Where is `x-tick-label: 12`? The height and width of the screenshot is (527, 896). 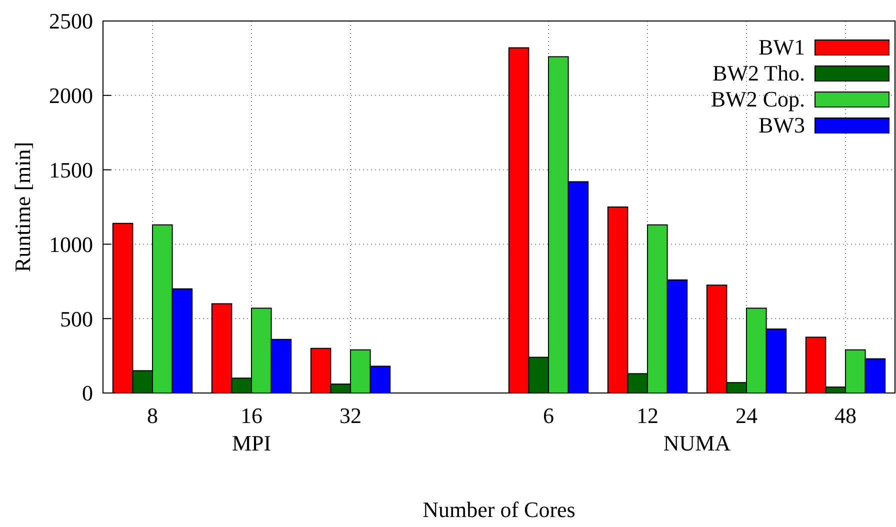 x-tick-label: 12 is located at coordinates (647, 415).